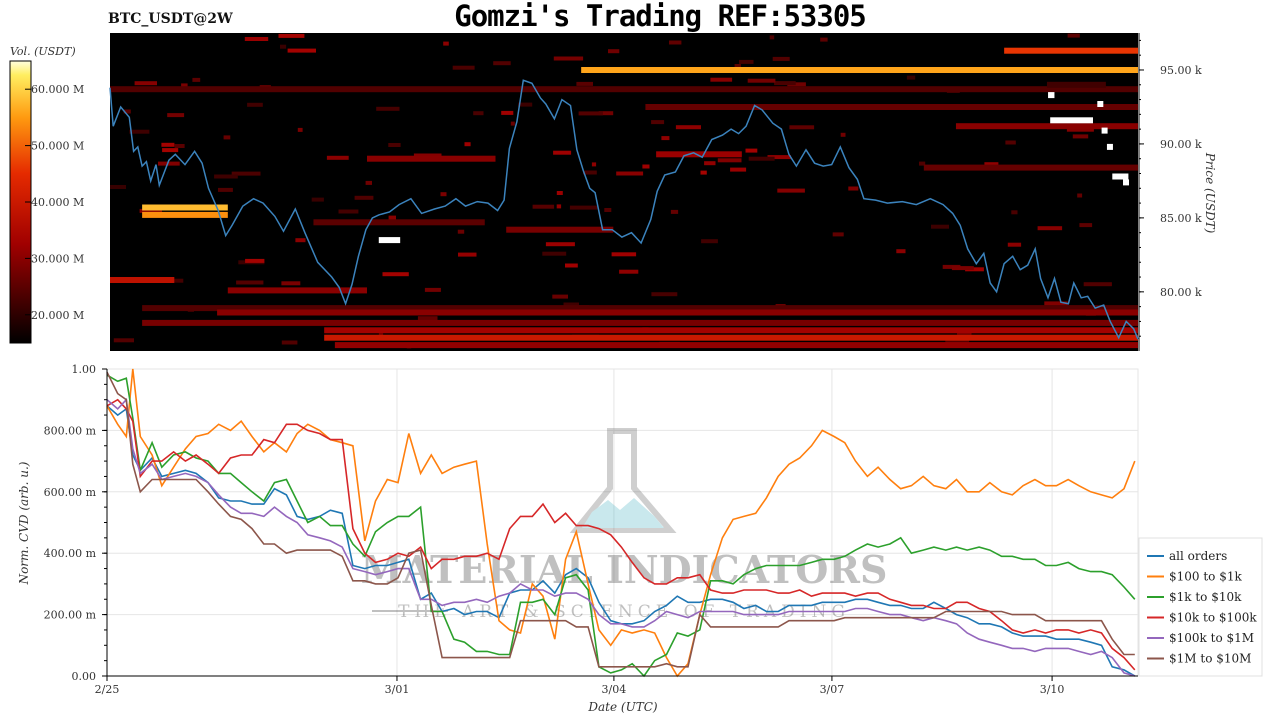 The image size is (1280, 720). Describe the element at coordinates (1198, 556) in the screenshot. I see `legend-label: all orders` at that location.